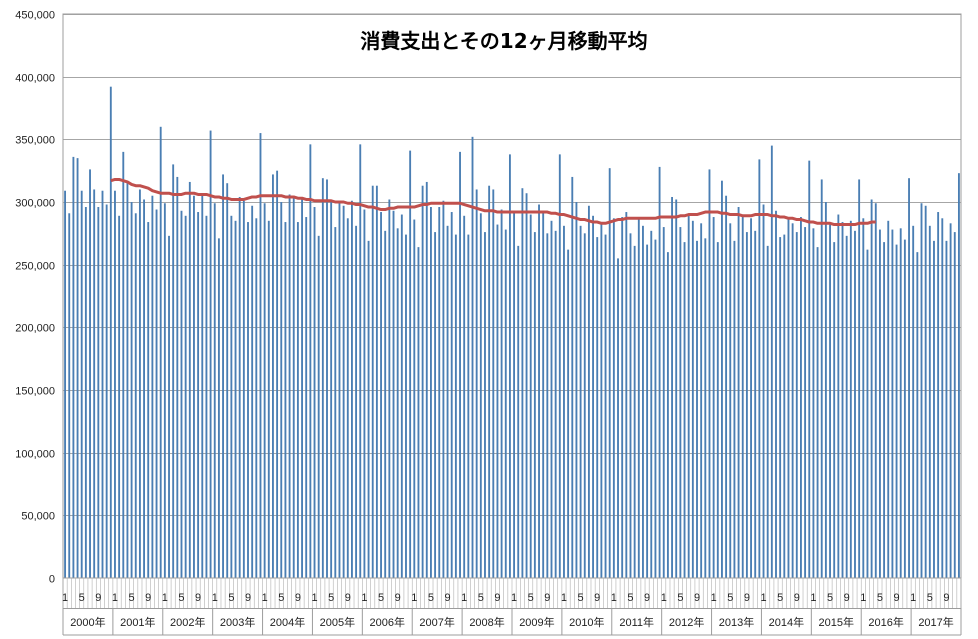 This screenshot has height=639, width=978. What do you see at coordinates (536, 622) in the screenshot?
I see `year-label: 2009年` at bounding box center [536, 622].